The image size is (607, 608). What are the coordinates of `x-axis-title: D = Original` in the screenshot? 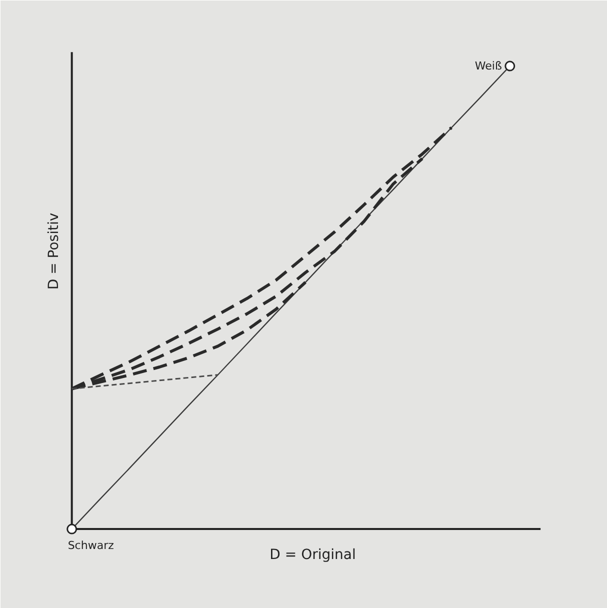 It's located at (313, 555).